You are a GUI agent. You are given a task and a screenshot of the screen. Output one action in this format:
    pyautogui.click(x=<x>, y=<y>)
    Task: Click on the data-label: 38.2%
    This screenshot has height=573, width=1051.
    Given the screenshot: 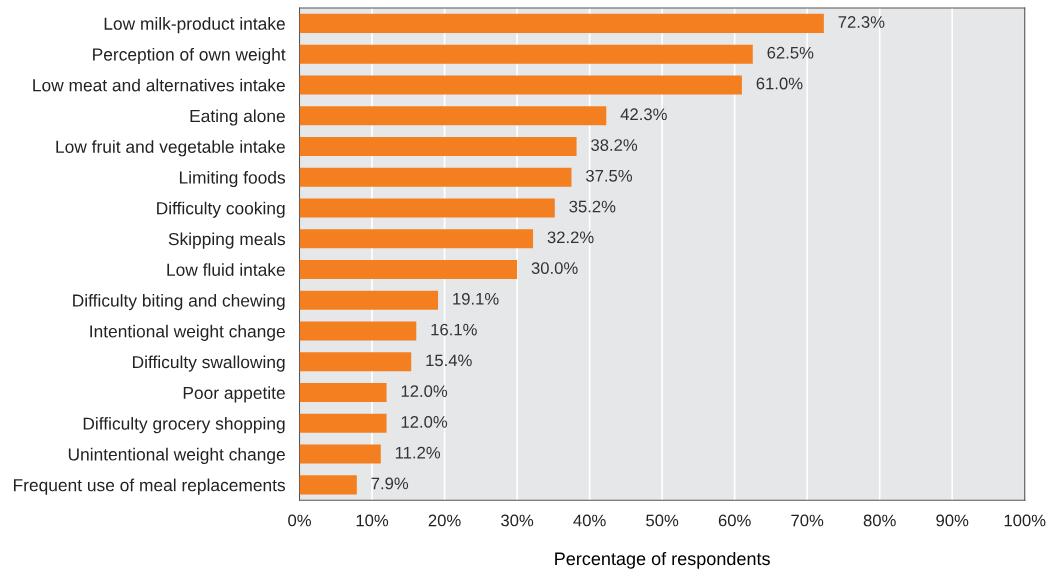 What is the action you would take?
    pyautogui.click(x=614, y=145)
    